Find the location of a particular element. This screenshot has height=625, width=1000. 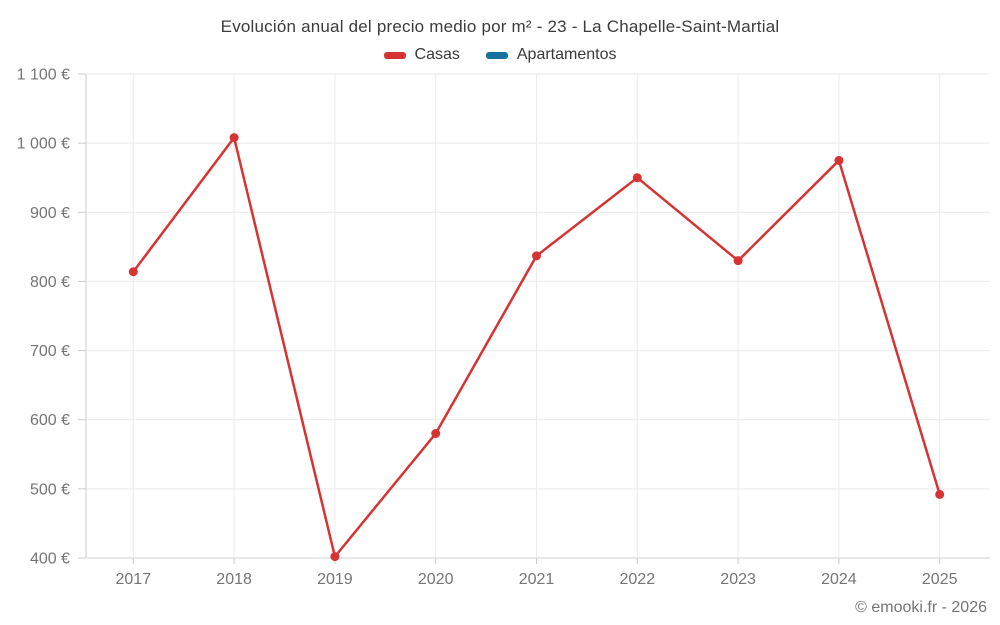

legend-item-casas: Casas is located at coordinates (421, 55).